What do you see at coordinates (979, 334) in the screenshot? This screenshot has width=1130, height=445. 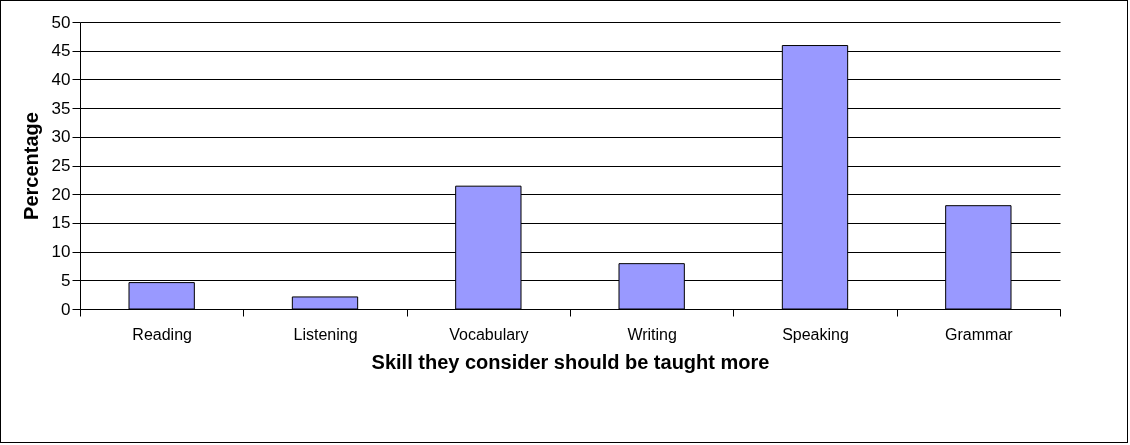 I see `x-tick-label: Grammar` at bounding box center [979, 334].